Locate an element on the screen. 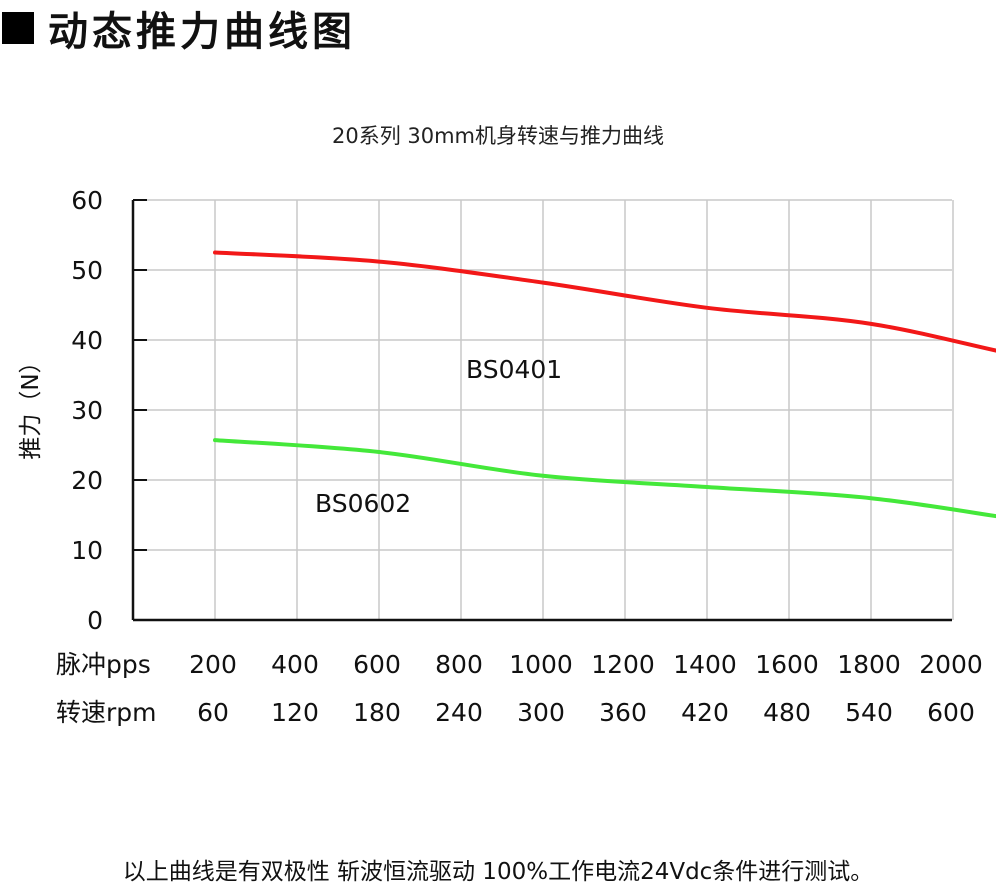 This screenshot has width=996, height=888. square-bullet-icon is located at coordinates (18, 28).